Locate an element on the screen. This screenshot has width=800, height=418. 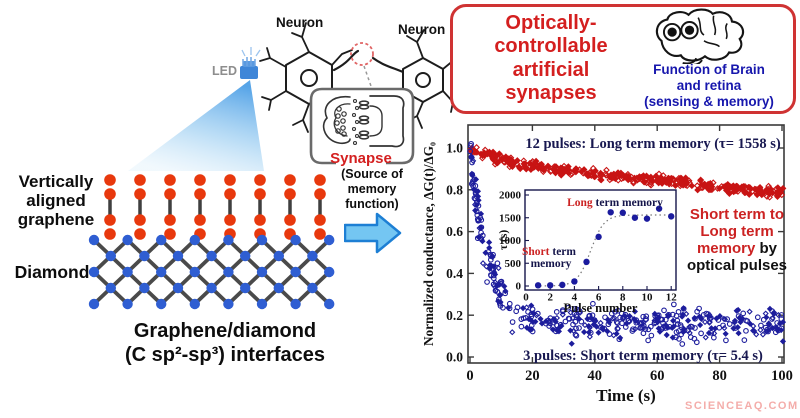
inset-y-label: τ (s) is located at coordinates (504, 240).